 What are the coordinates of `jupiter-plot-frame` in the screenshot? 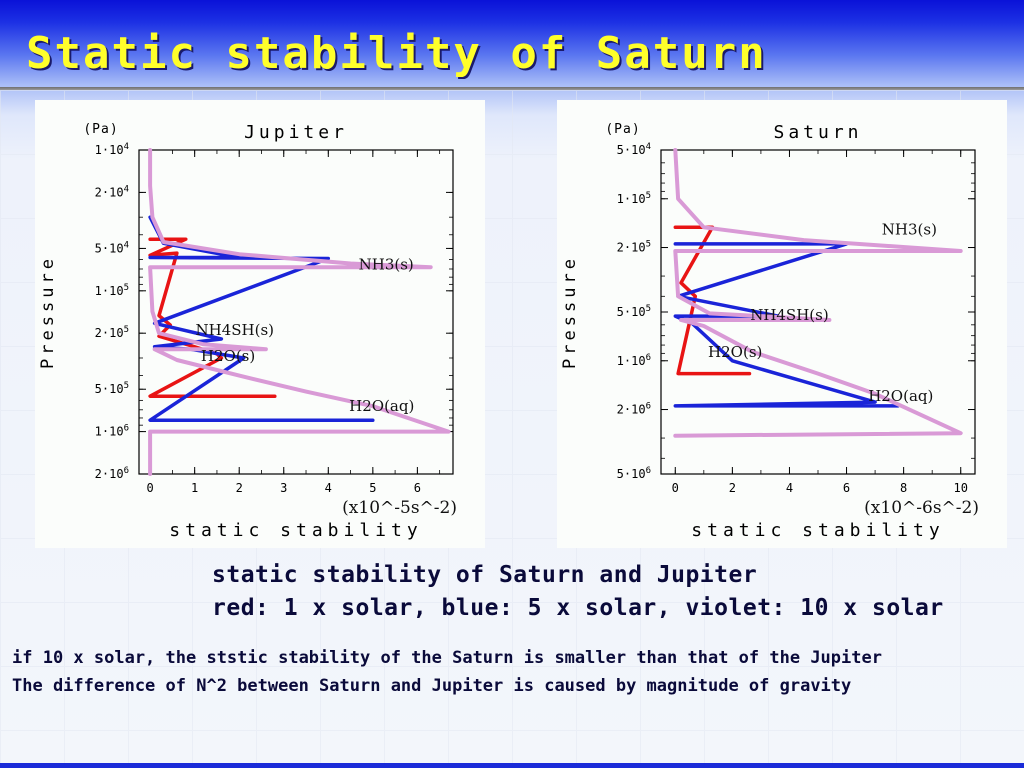 It's located at (296, 312).